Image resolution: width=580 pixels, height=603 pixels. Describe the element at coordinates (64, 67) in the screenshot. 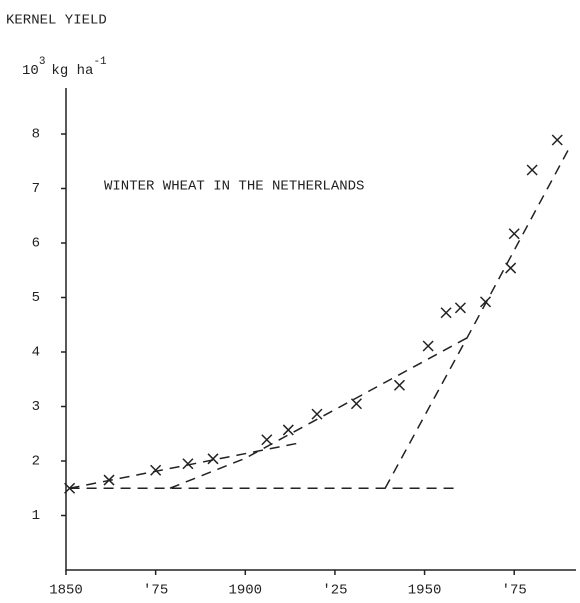

I see `y-unit: 103kg ha-1` at that location.